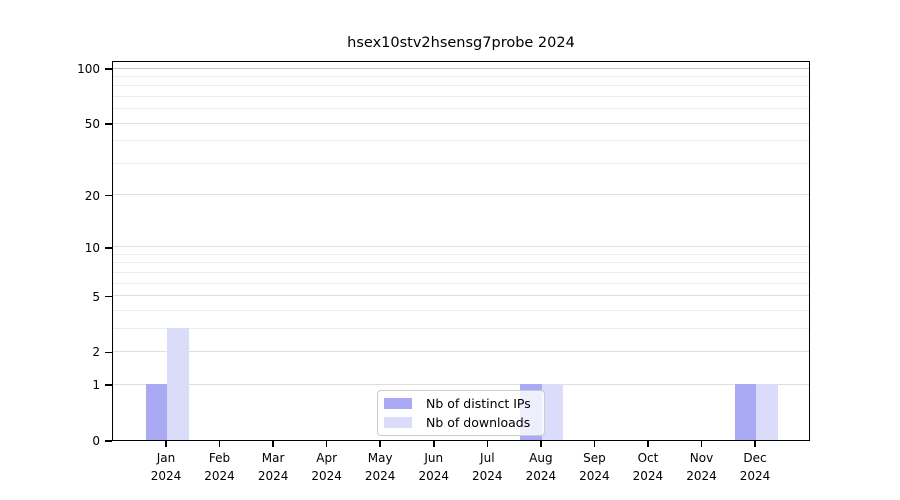  I want to click on legend-entry-distinct-ips: Nb of distinct IPs, so click(461, 403).